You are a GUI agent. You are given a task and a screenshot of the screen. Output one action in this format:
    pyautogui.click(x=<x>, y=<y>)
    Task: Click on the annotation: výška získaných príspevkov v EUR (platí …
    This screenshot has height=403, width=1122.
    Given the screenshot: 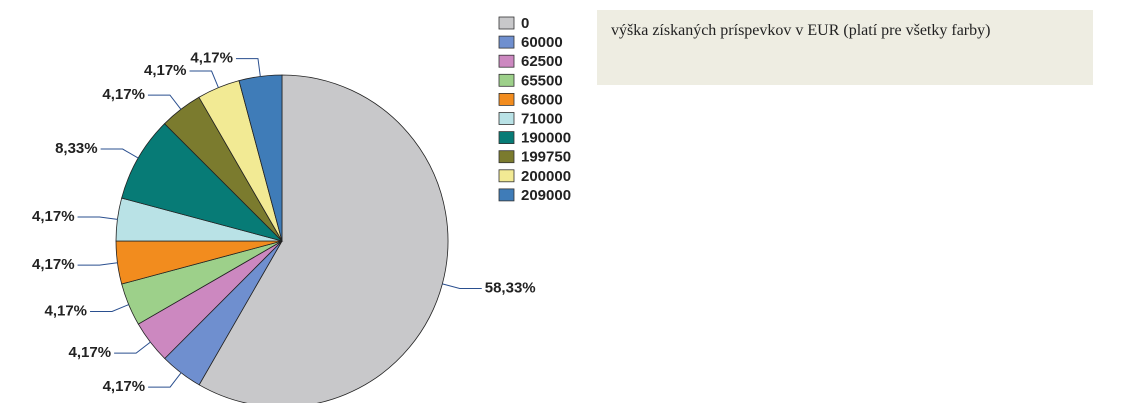 What is the action you would take?
    pyautogui.click(x=845, y=47)
    